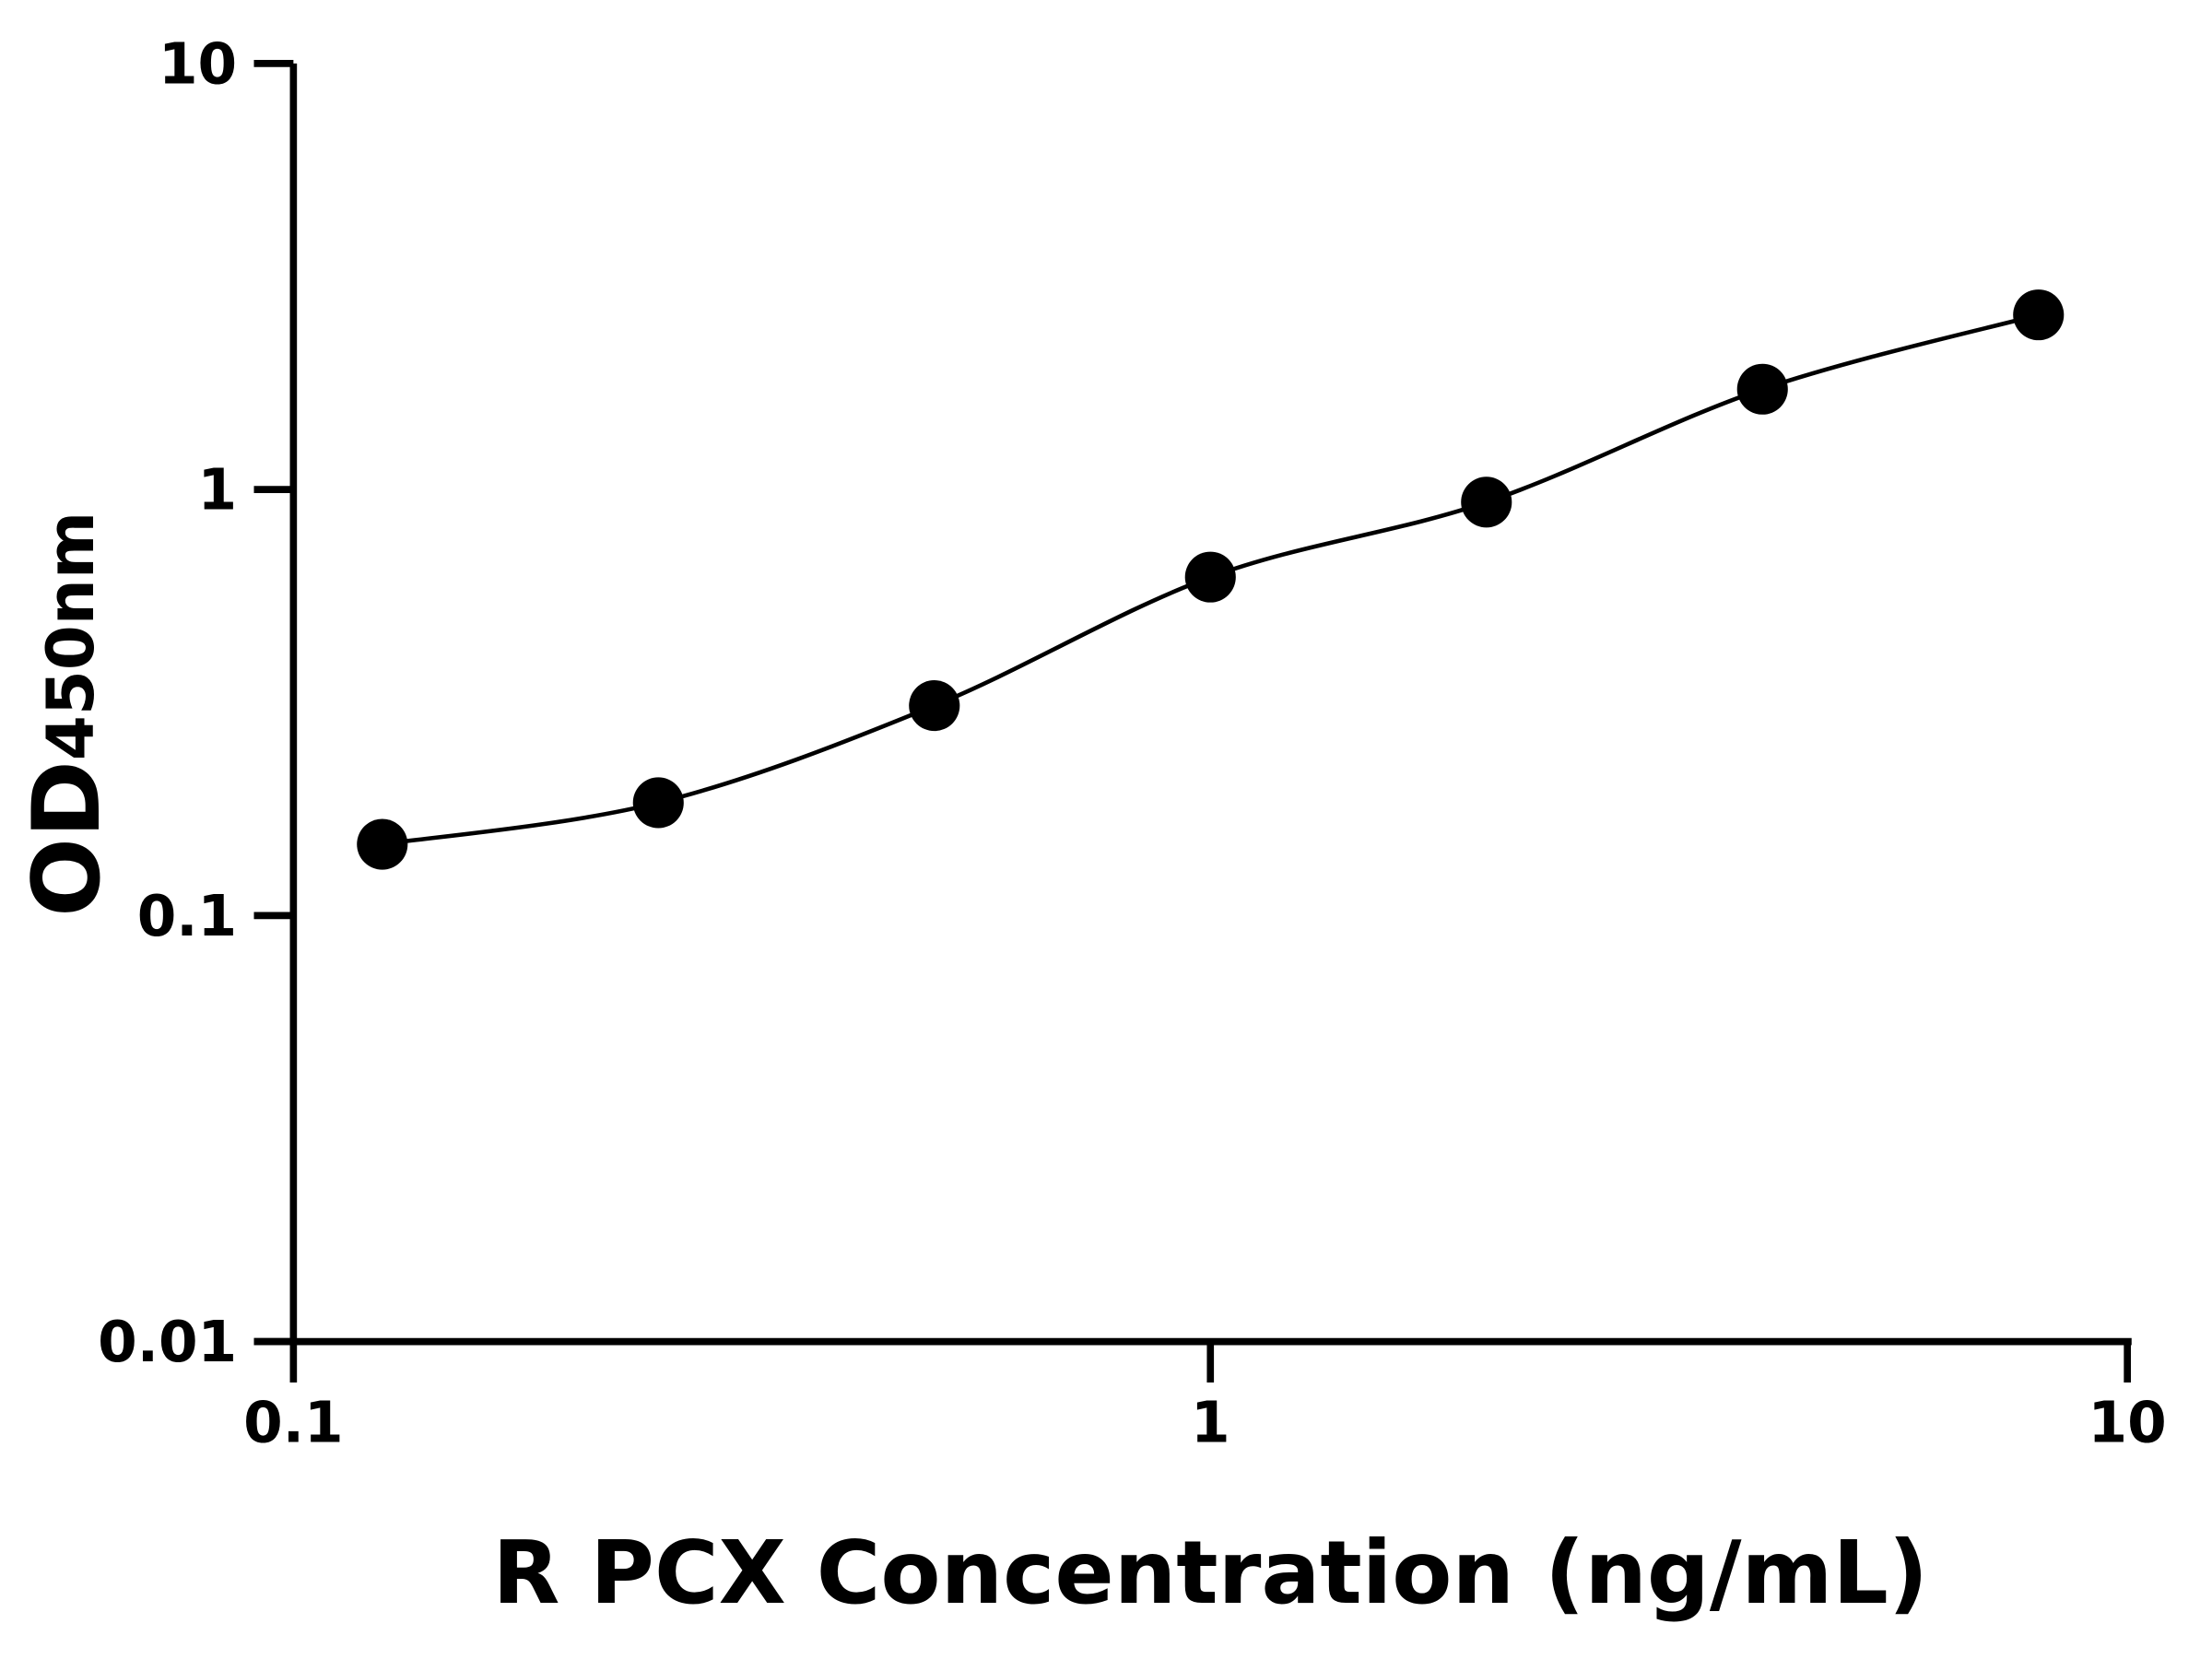  Describe the element at coordinates (167, 1342) in the screenshot. I see `y-tick-label: 0.01` at that location.